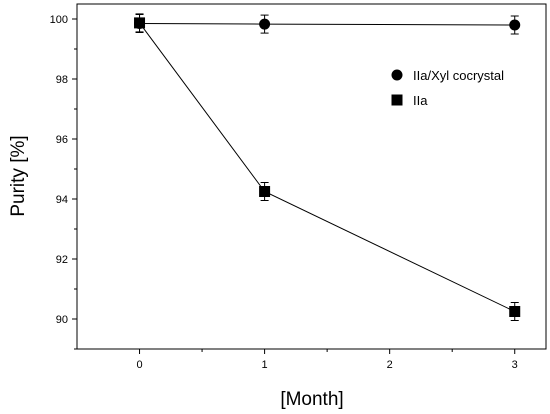 This screenshot has height=414, width=550. Describe the element at coordinates (62, 260) in the screenshot. I see `y-tick-label: 92` at that location.